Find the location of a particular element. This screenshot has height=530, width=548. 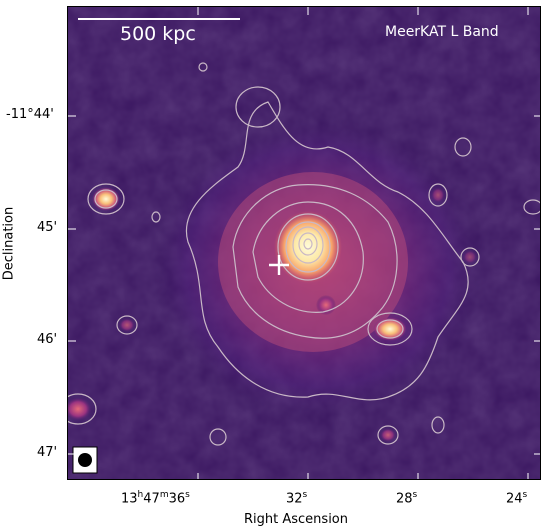

y-axis-label: Declination is located at coordinates (9, 243).